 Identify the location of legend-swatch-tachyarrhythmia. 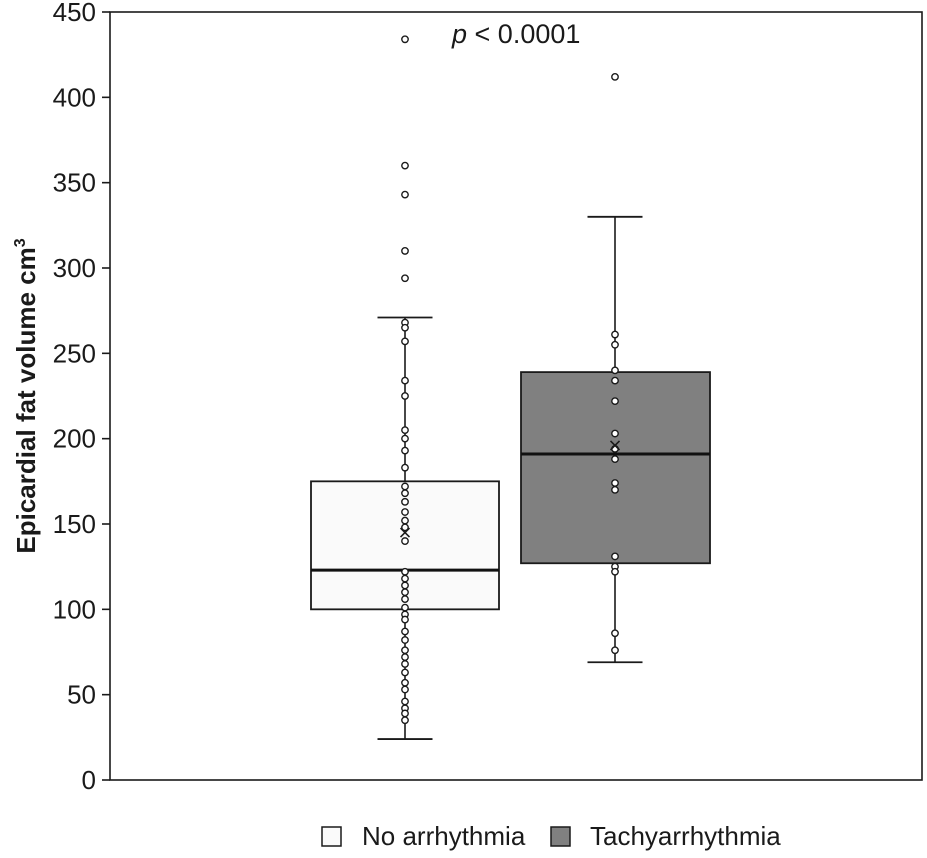
(560, 836).